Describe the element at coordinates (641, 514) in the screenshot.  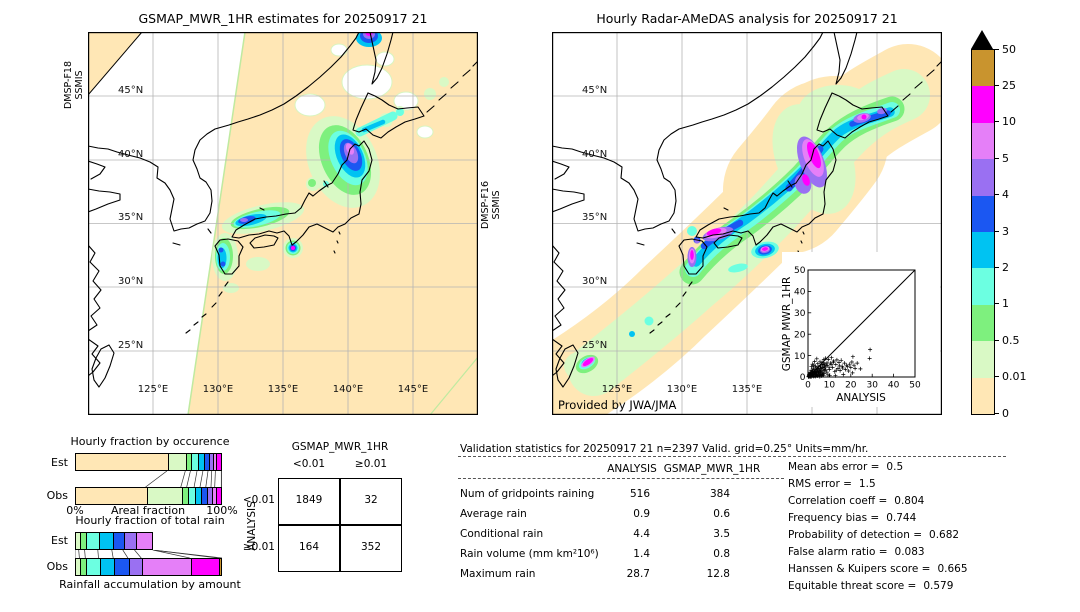
I see `stats-value-analysis: 0.9` at that location.